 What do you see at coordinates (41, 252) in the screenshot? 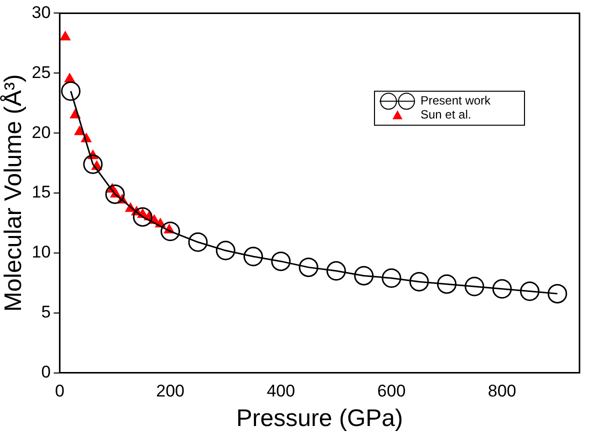
I see `y-tick-label: 10` at bounding box center [41, 252].